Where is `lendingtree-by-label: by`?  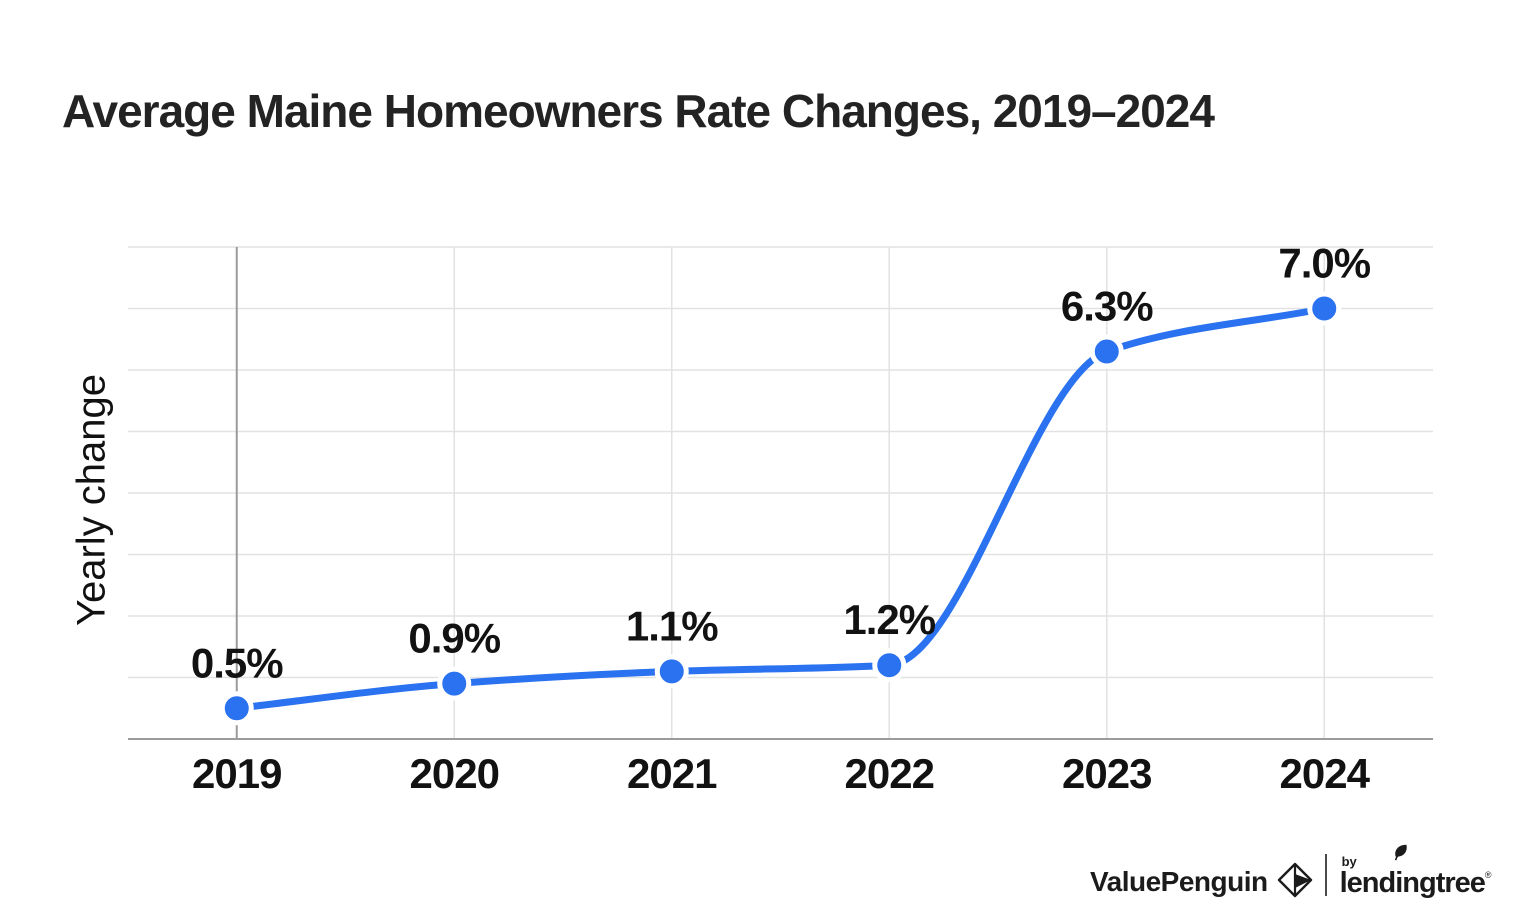 lendingtree-by-label: by is located at coordinates (1349, 861).